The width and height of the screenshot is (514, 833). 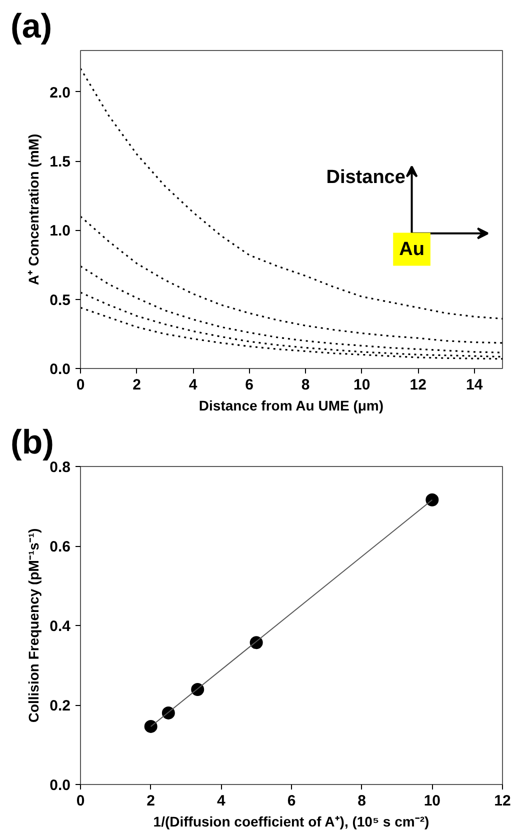 What do you see at coordinates (60, 467) in the screenshot?
I see `y-tick-label: 0.8` at bounding box center [60, 467].